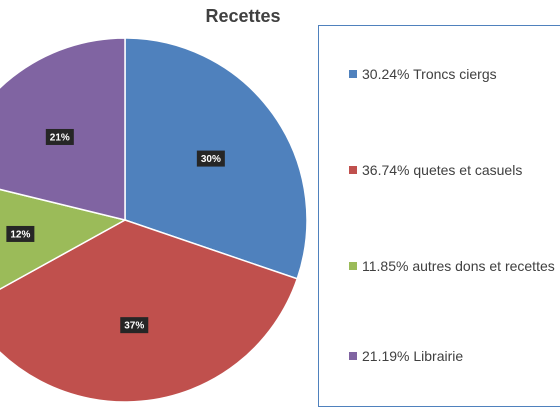 The image size is (560, 420). What do you see at coordinates (353, 74) in the screenshot?
I see `legend-swatch-troncs-ciergs` at bounding box center [353, 74].